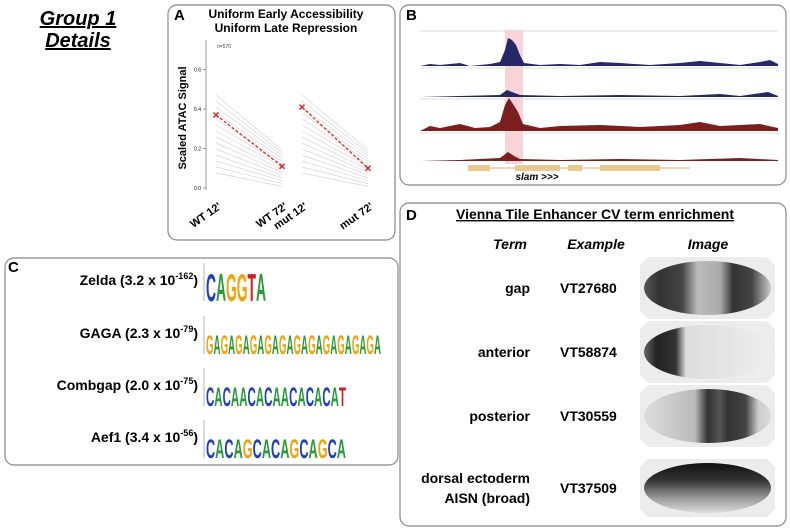 Image resolution: width=790 pixels, height=529 pixels. I want to click on example-id: VT58874, so click(588, 352).